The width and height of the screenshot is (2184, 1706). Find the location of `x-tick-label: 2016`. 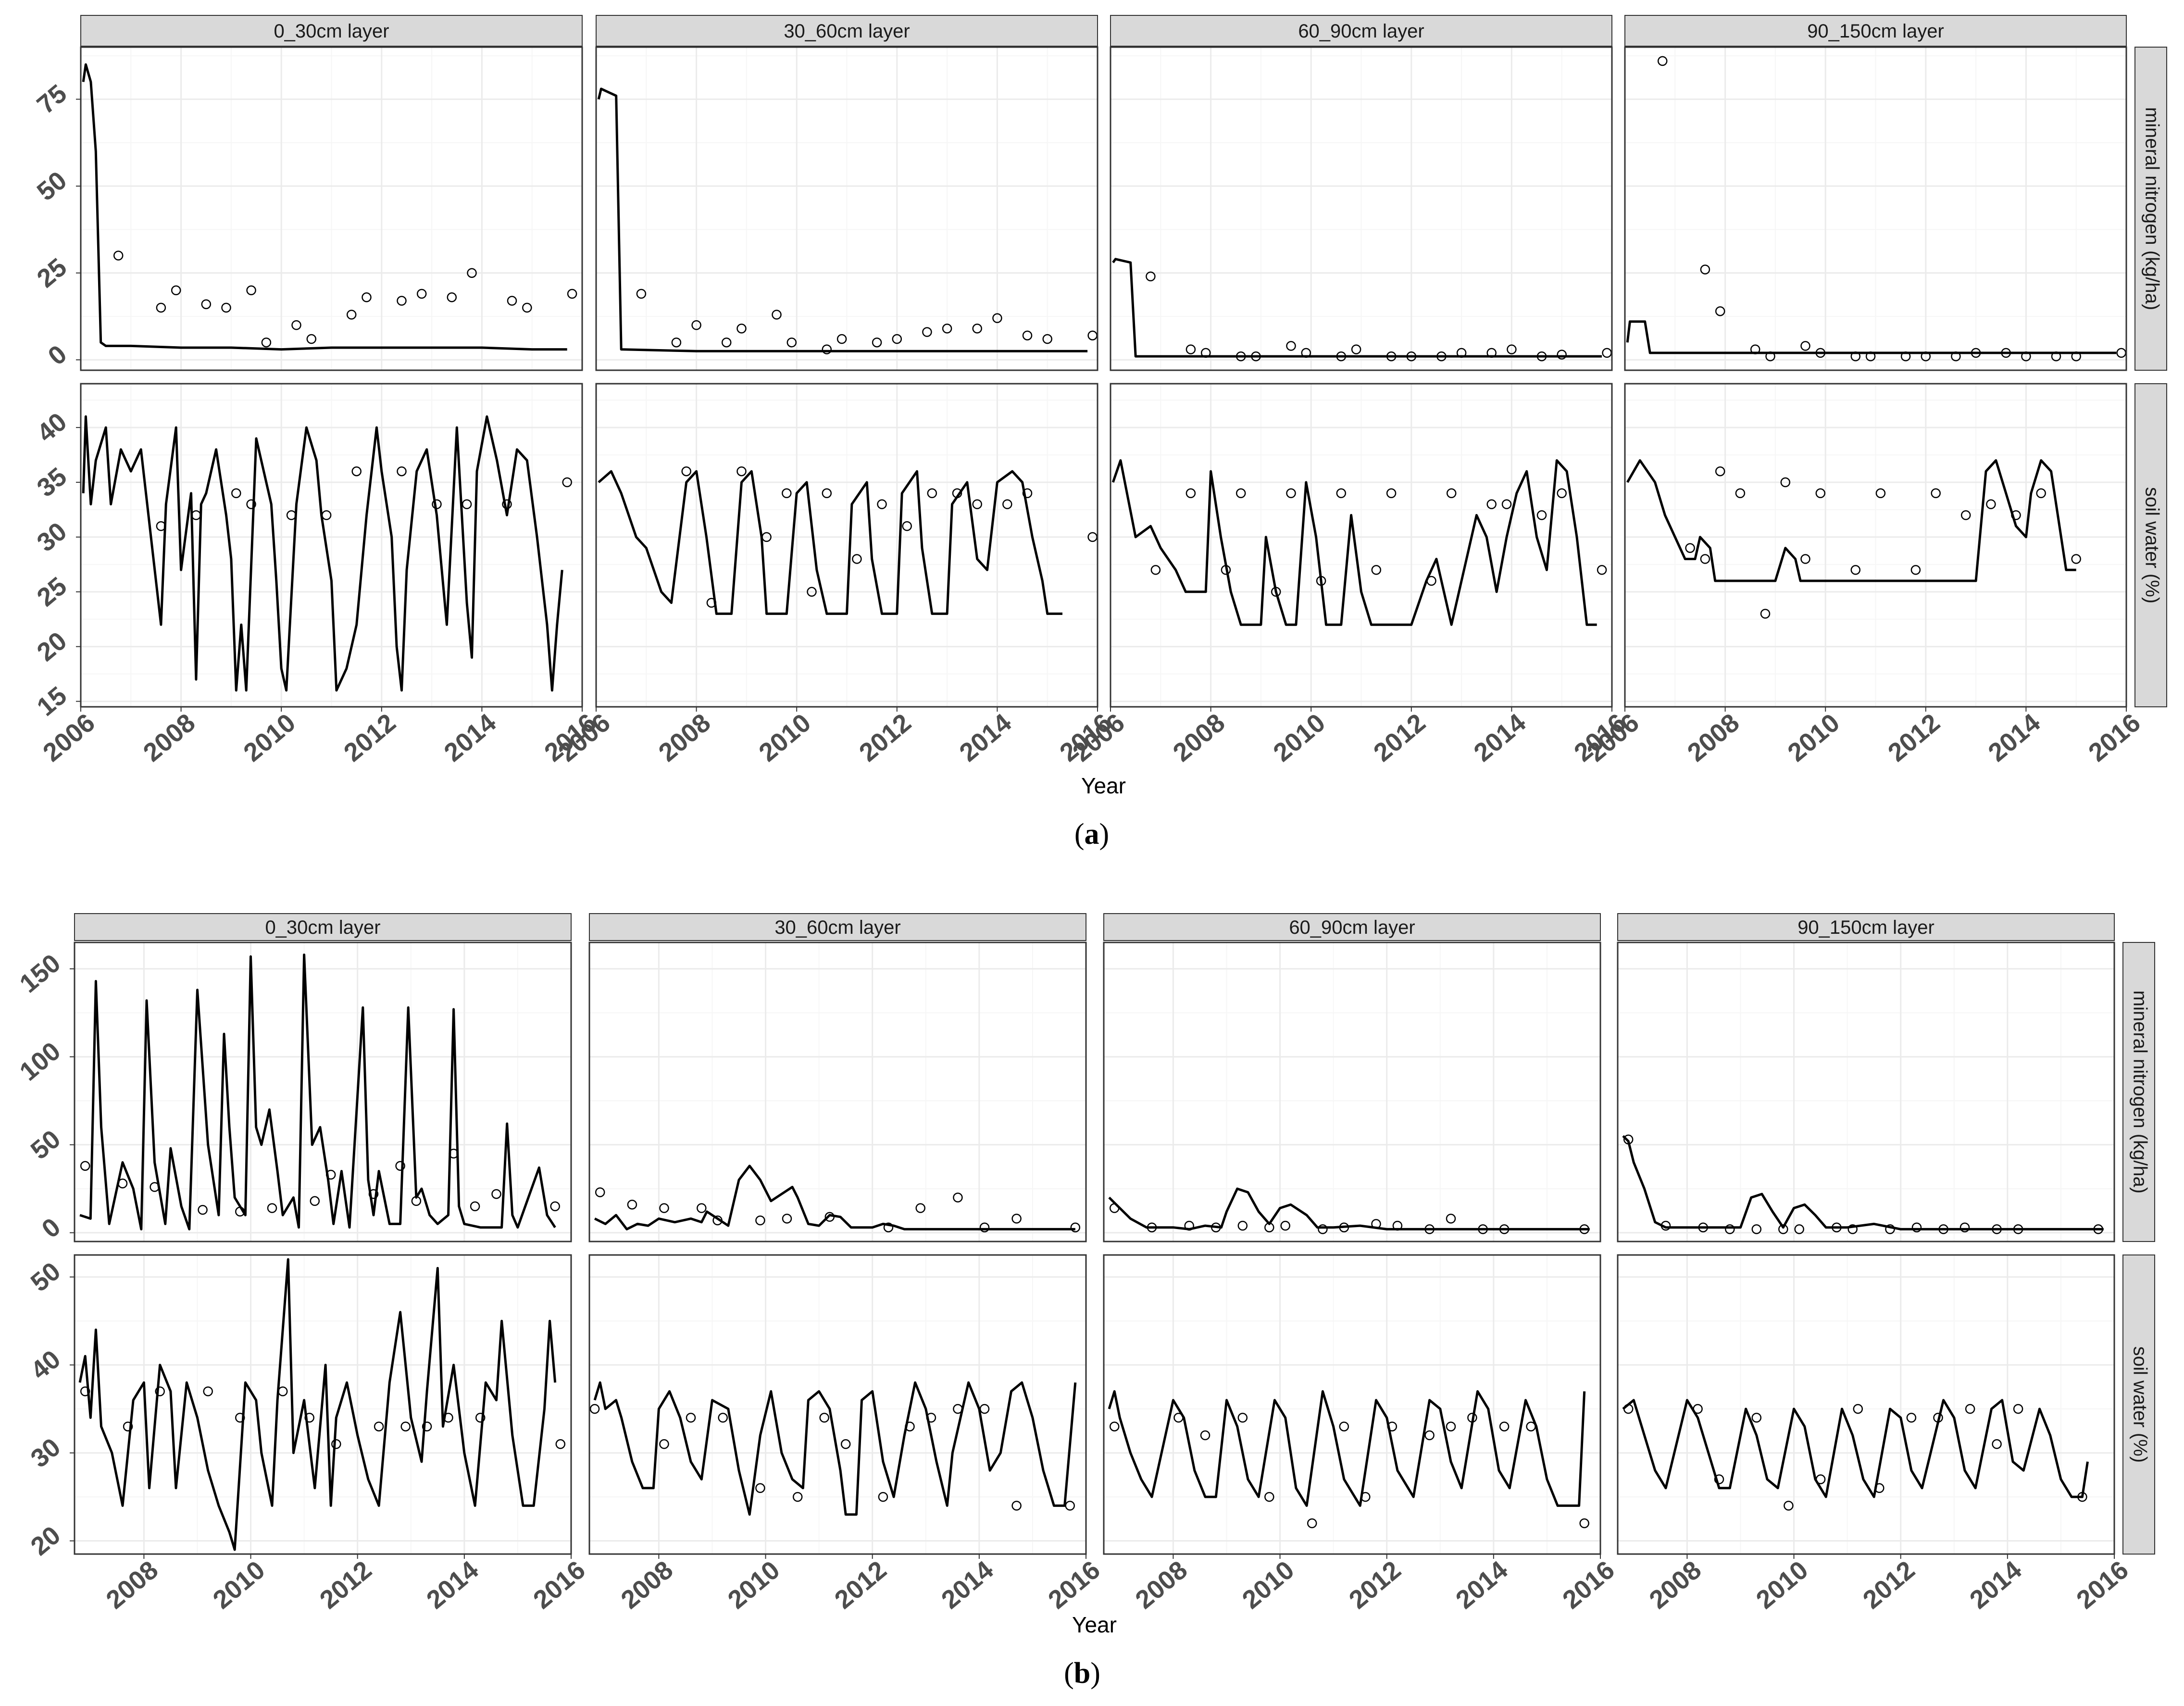

x-tick-label: 2016 is located at coordinates (2114, 737).